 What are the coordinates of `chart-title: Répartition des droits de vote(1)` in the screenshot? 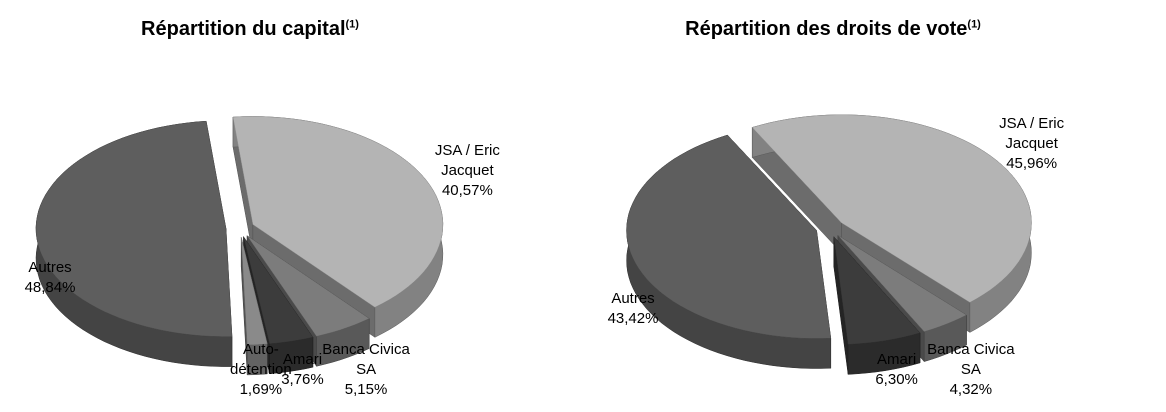 It's located at (833, 29).